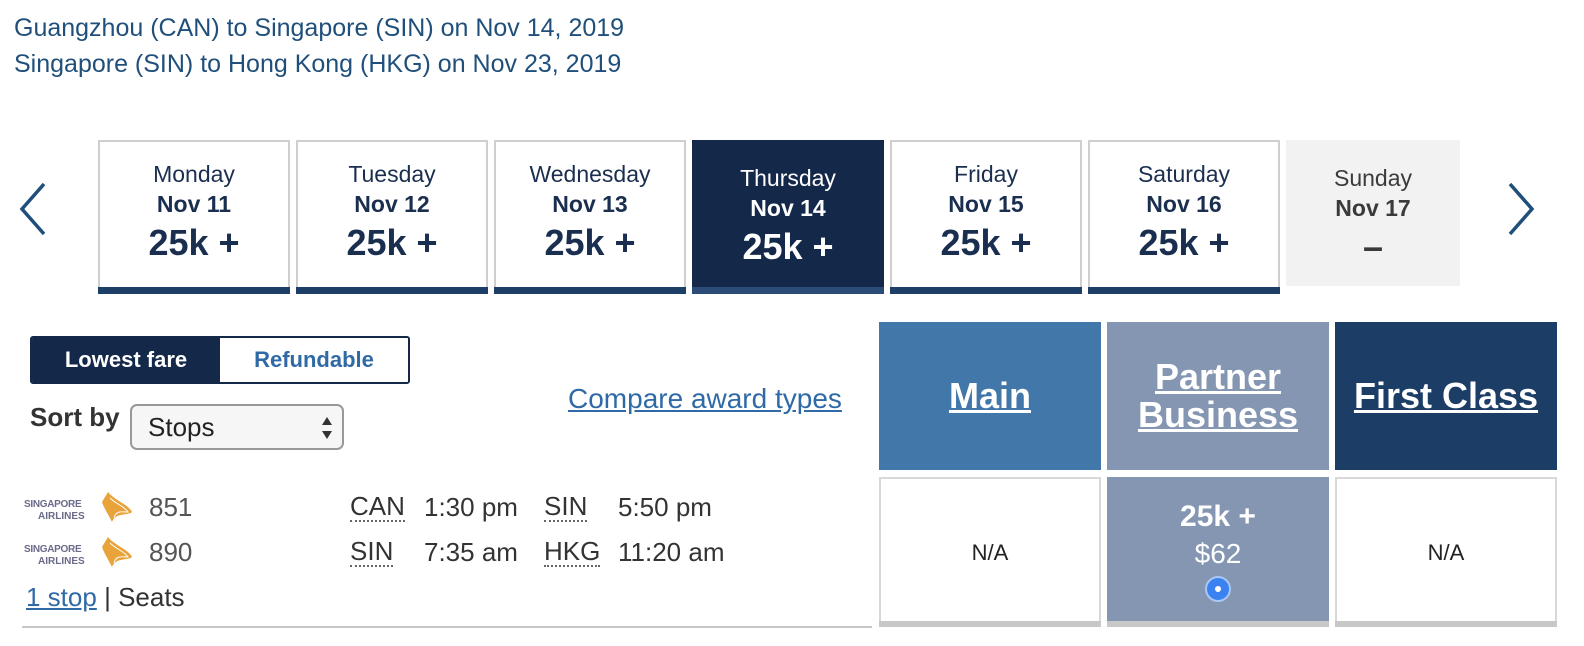 The image size is (1584, 646). I want to click on cabin-header-main: Main, so click(990, 396).